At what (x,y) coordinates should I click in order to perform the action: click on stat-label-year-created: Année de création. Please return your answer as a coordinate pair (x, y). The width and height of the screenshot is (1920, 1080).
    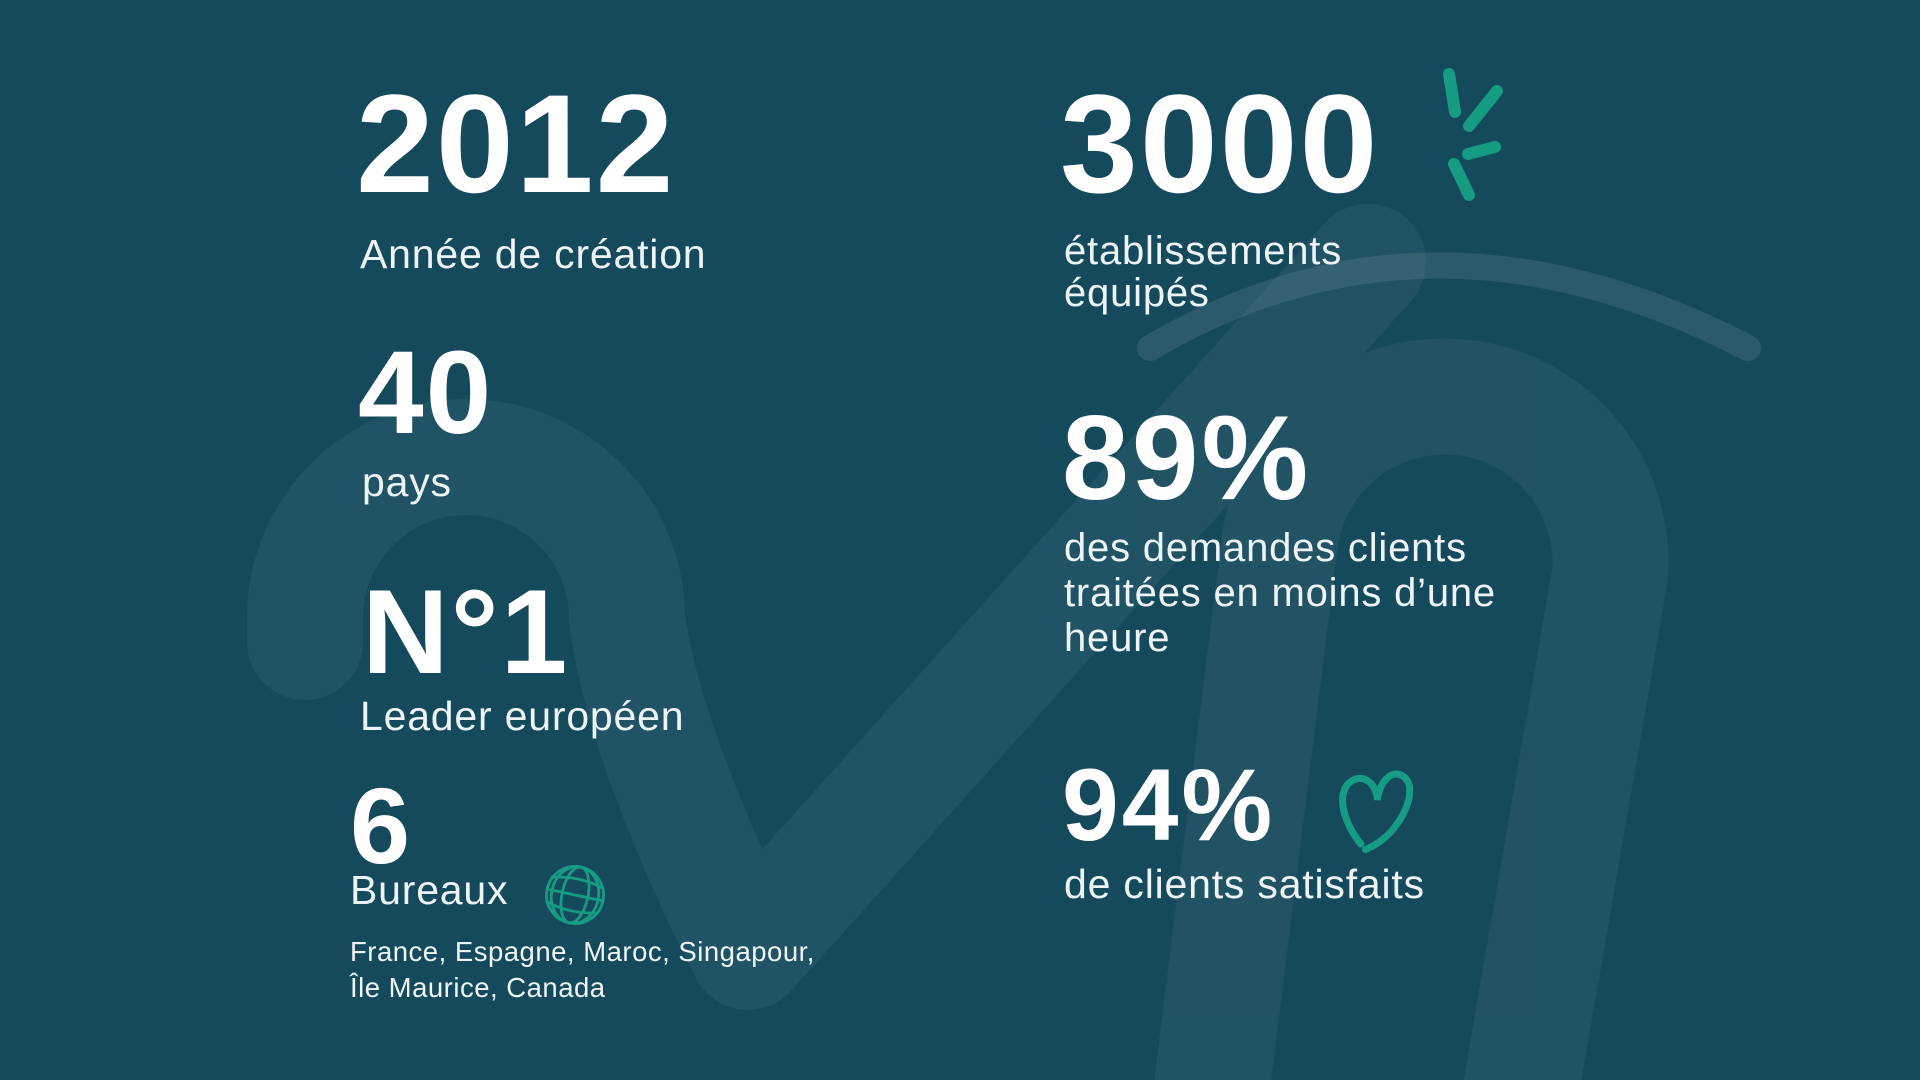
    Looking at the image, I should click on (533, 254).